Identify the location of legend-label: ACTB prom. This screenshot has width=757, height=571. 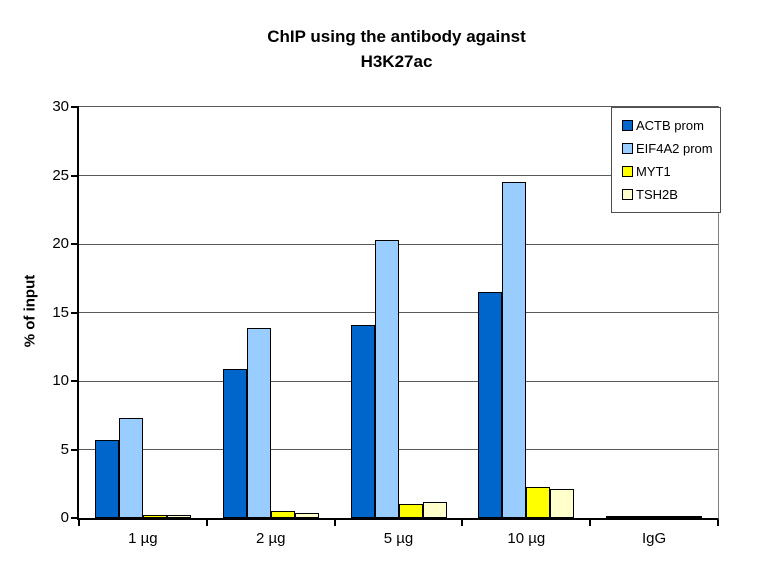
(670, 125).